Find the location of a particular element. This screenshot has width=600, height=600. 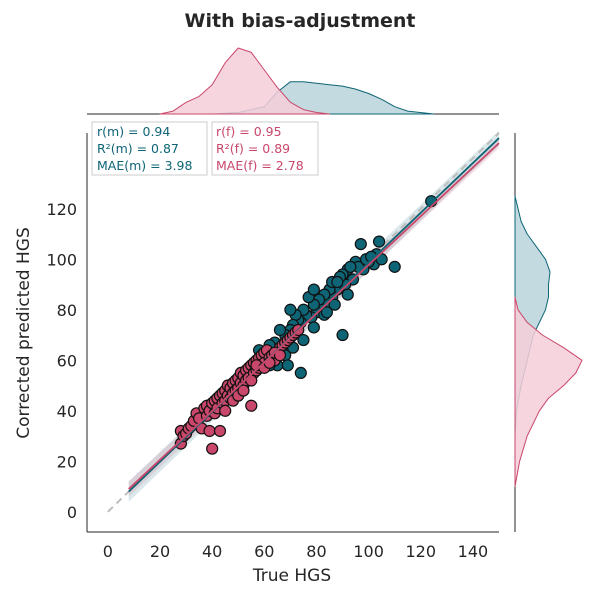

female-stat-r: r(f) = 0.95 is located at coordinates (249, 131).